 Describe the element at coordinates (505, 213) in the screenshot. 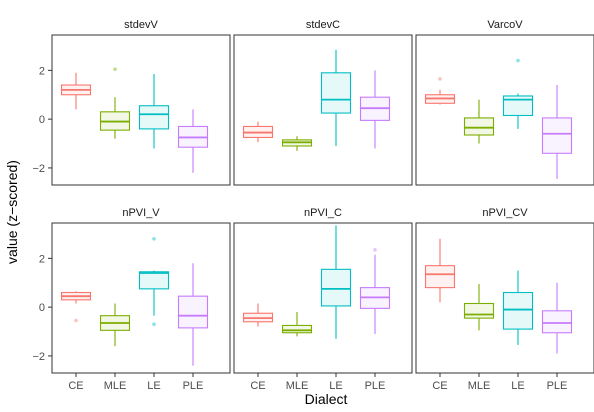

I see `panel-title: nPVI_CV` at that location.